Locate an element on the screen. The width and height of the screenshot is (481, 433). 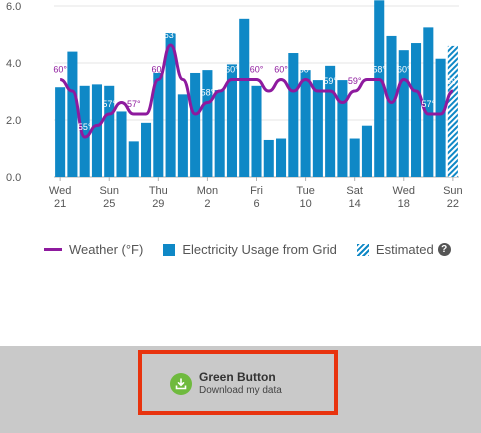
x-tick-date: 29 is located at coordinates (158, 204).